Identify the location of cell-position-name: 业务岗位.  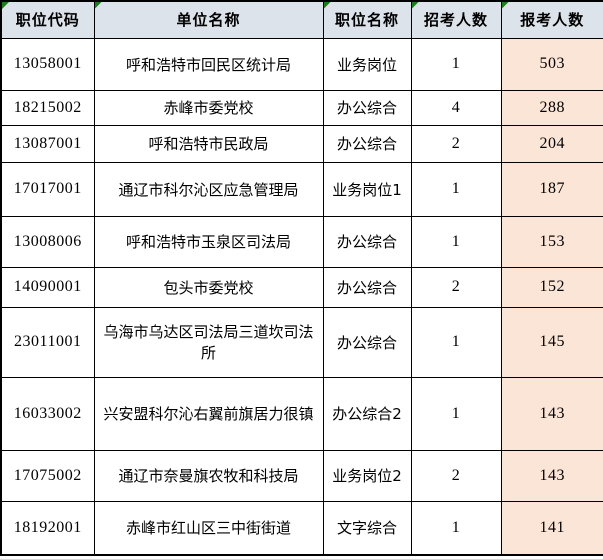
(367, 64).